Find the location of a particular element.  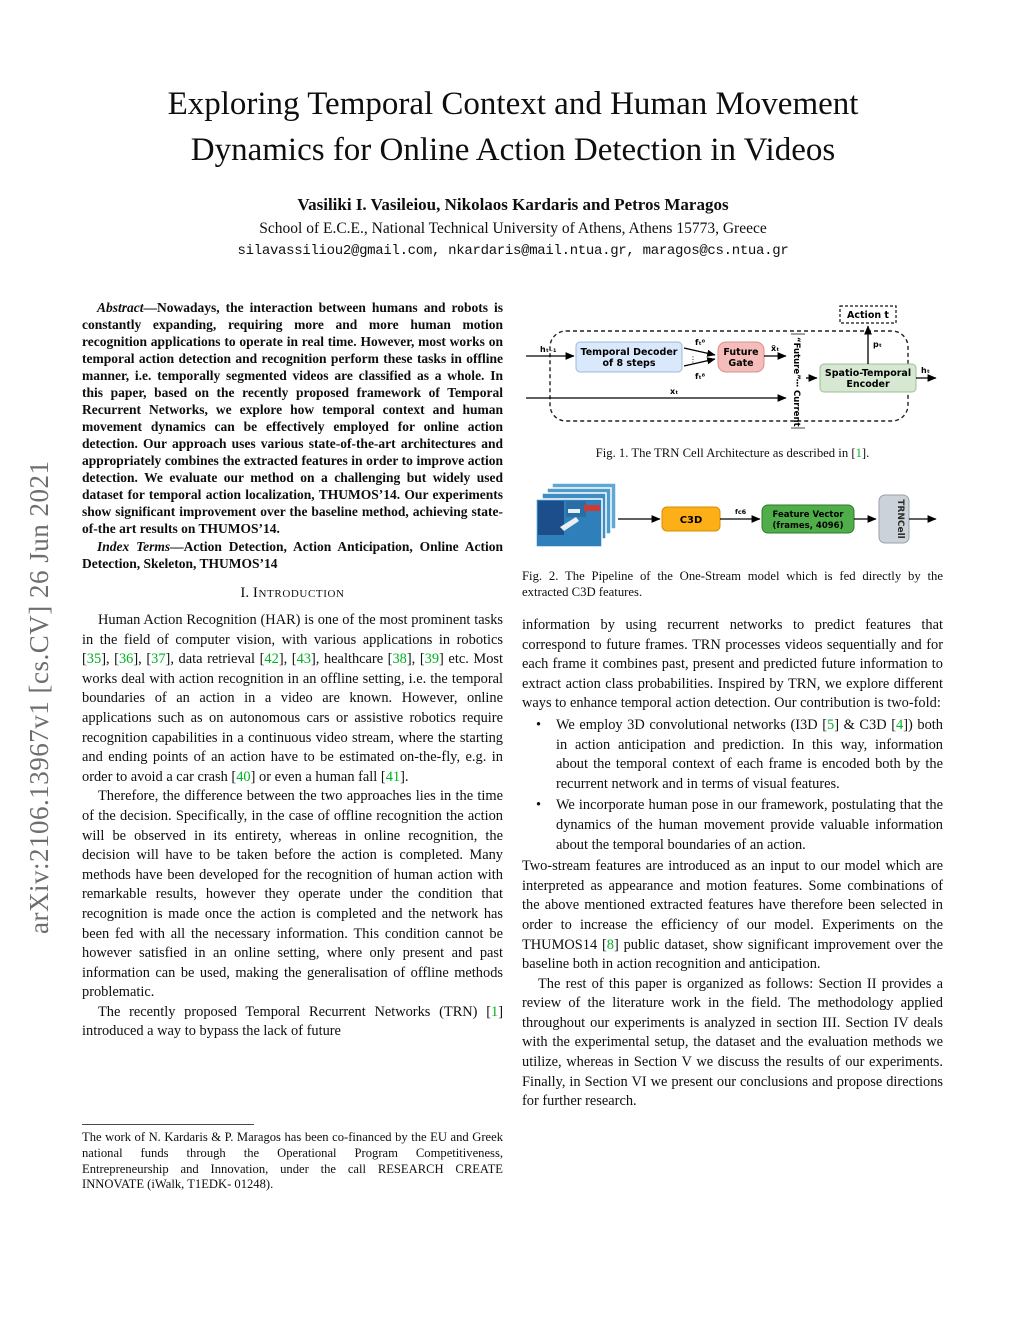

x-t-symbol: xₜ is located at coordinates (674, 391).